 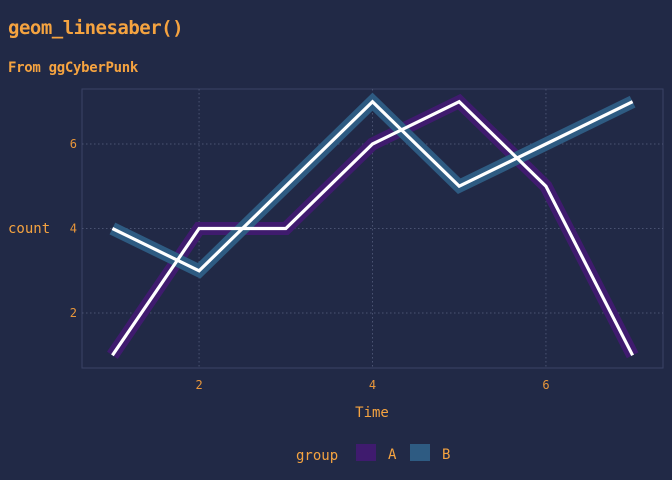 I want to click on x-tick-label: 6, so click(x=545, y=385).